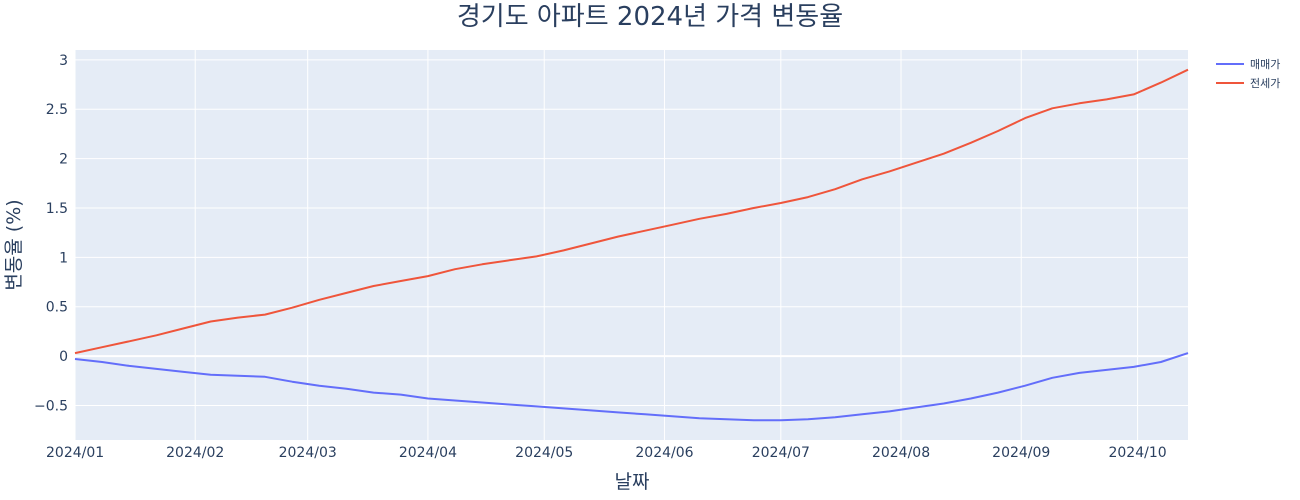  I want to click on chart-title: 경기도 아파트 2024년 가격 변동율, so click(650, 17).